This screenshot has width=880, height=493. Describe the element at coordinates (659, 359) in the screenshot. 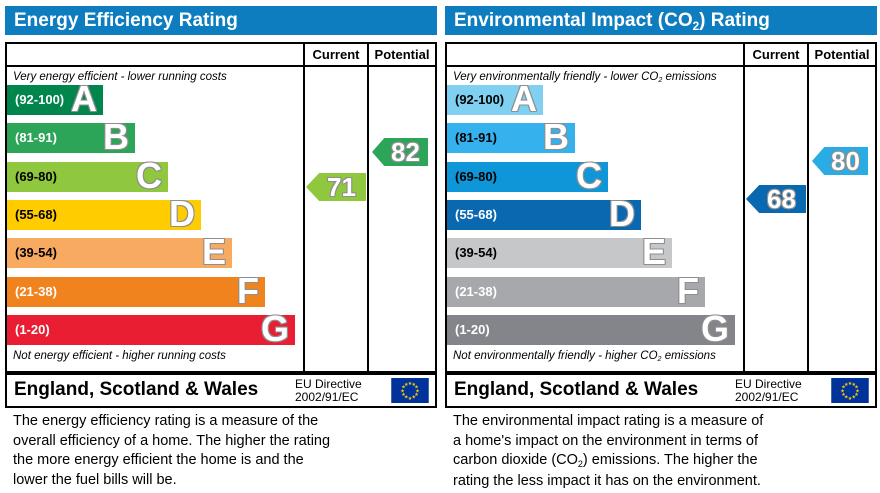

I see `bottom-caption-subscript: 2` at that location.